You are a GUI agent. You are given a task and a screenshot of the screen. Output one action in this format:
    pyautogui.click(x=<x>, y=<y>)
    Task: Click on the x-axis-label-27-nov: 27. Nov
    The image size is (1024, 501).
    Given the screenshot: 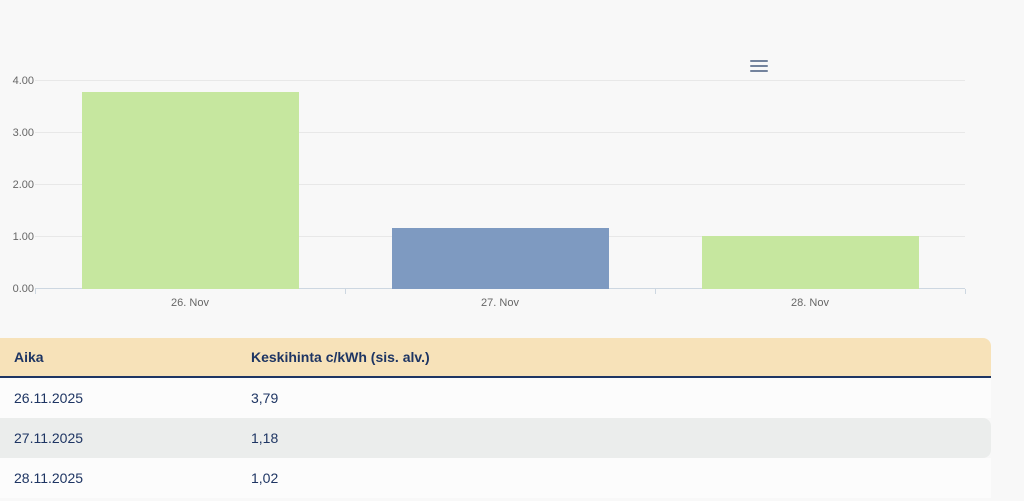 What is the action you would take?
    pyautogui.click(x=500, y=303)
    